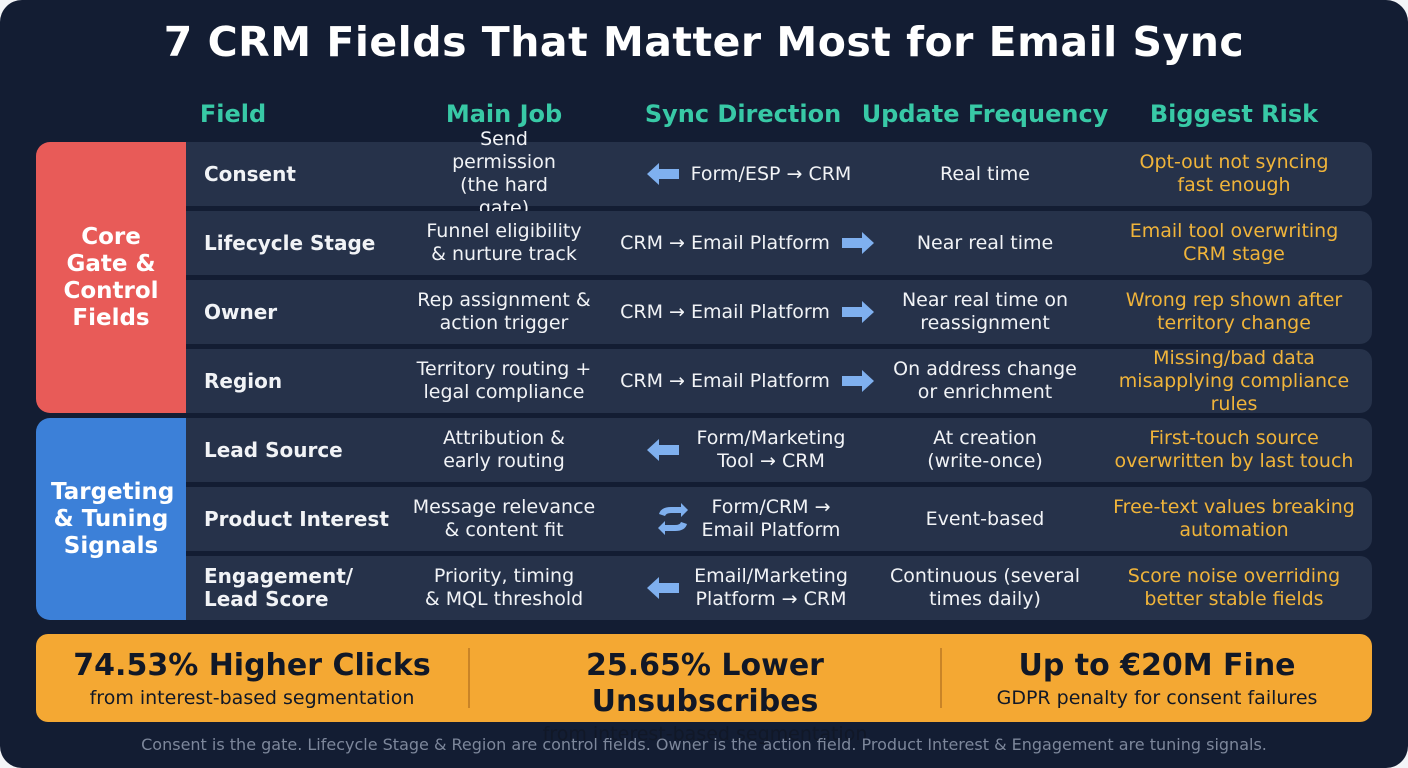 The image size is (1408, 768). Describe the element at coordinates (504, 311) in the screenshot. I see `main-job: Rep assignment & action trigger` at that location.